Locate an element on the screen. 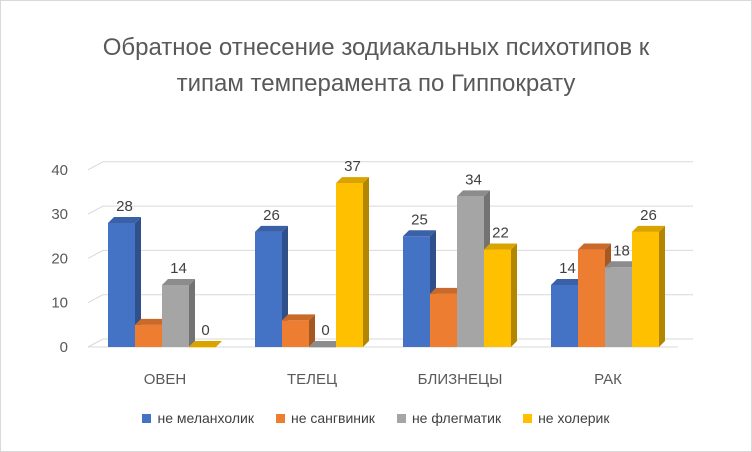 This screenshot has width=752, height=452. x-category-label: БЛИЗНЕЦЫ is located at coordinates (460, 379).